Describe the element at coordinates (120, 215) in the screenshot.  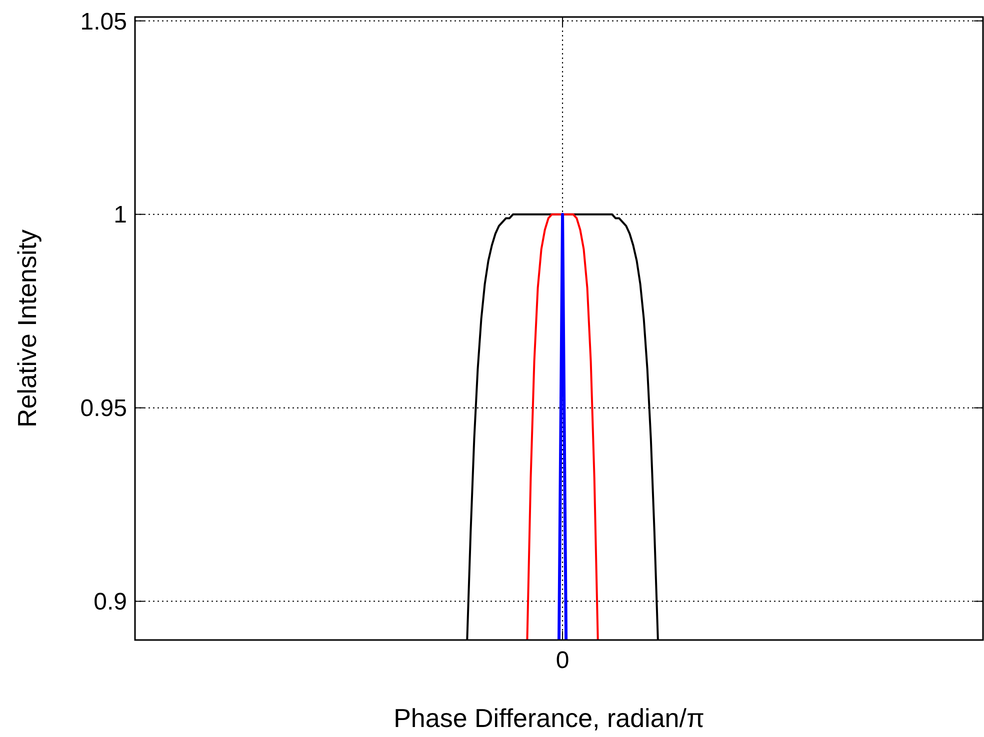
I see `y-tick-label: 1` at that location.